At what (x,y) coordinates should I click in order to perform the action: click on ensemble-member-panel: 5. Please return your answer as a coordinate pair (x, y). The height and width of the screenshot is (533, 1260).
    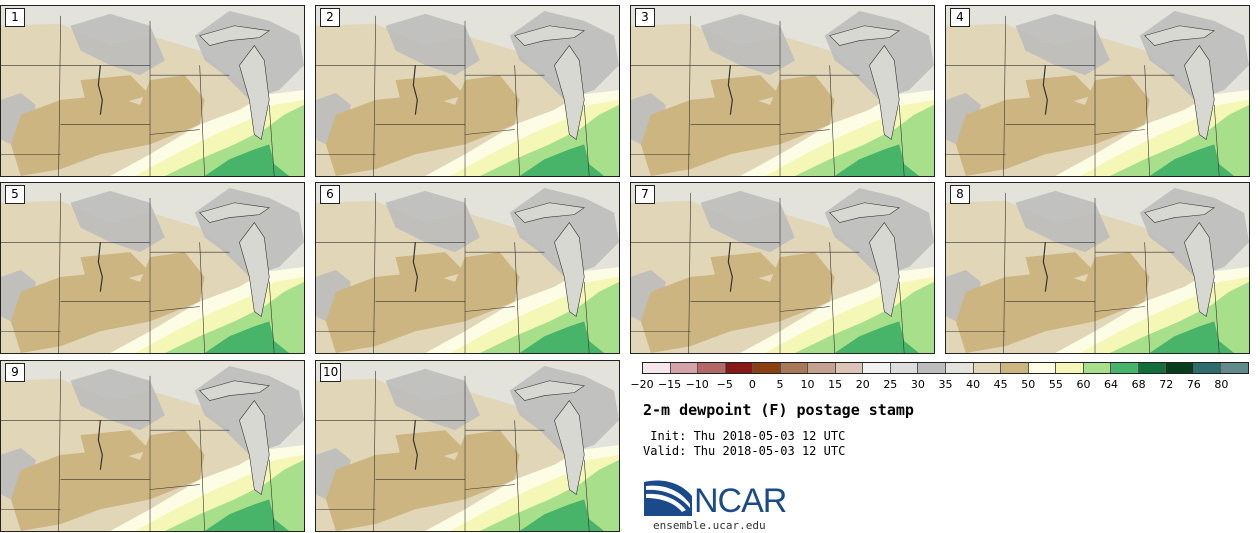
    Looking at the image, I should click on (152, 268).